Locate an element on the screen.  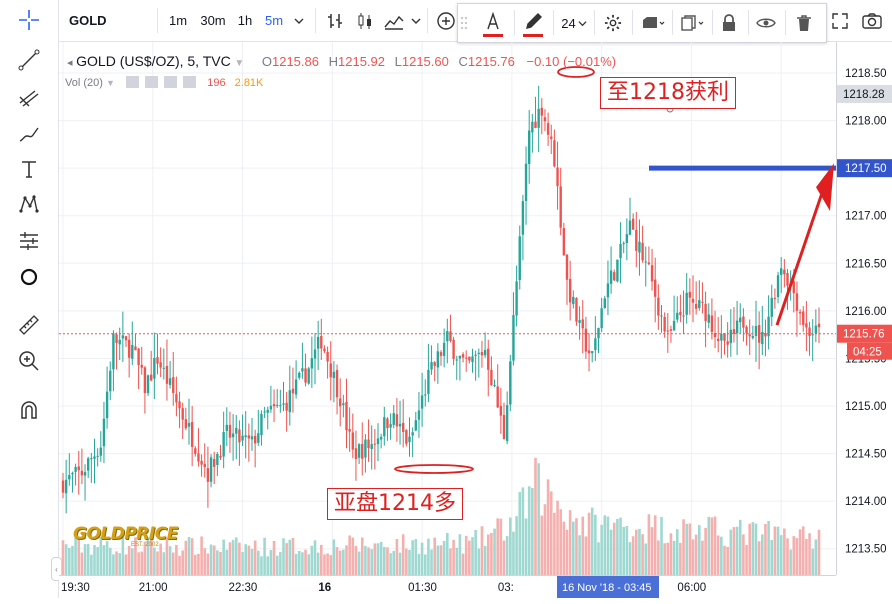
trend-line-icon is located at coordinates (29, 60).